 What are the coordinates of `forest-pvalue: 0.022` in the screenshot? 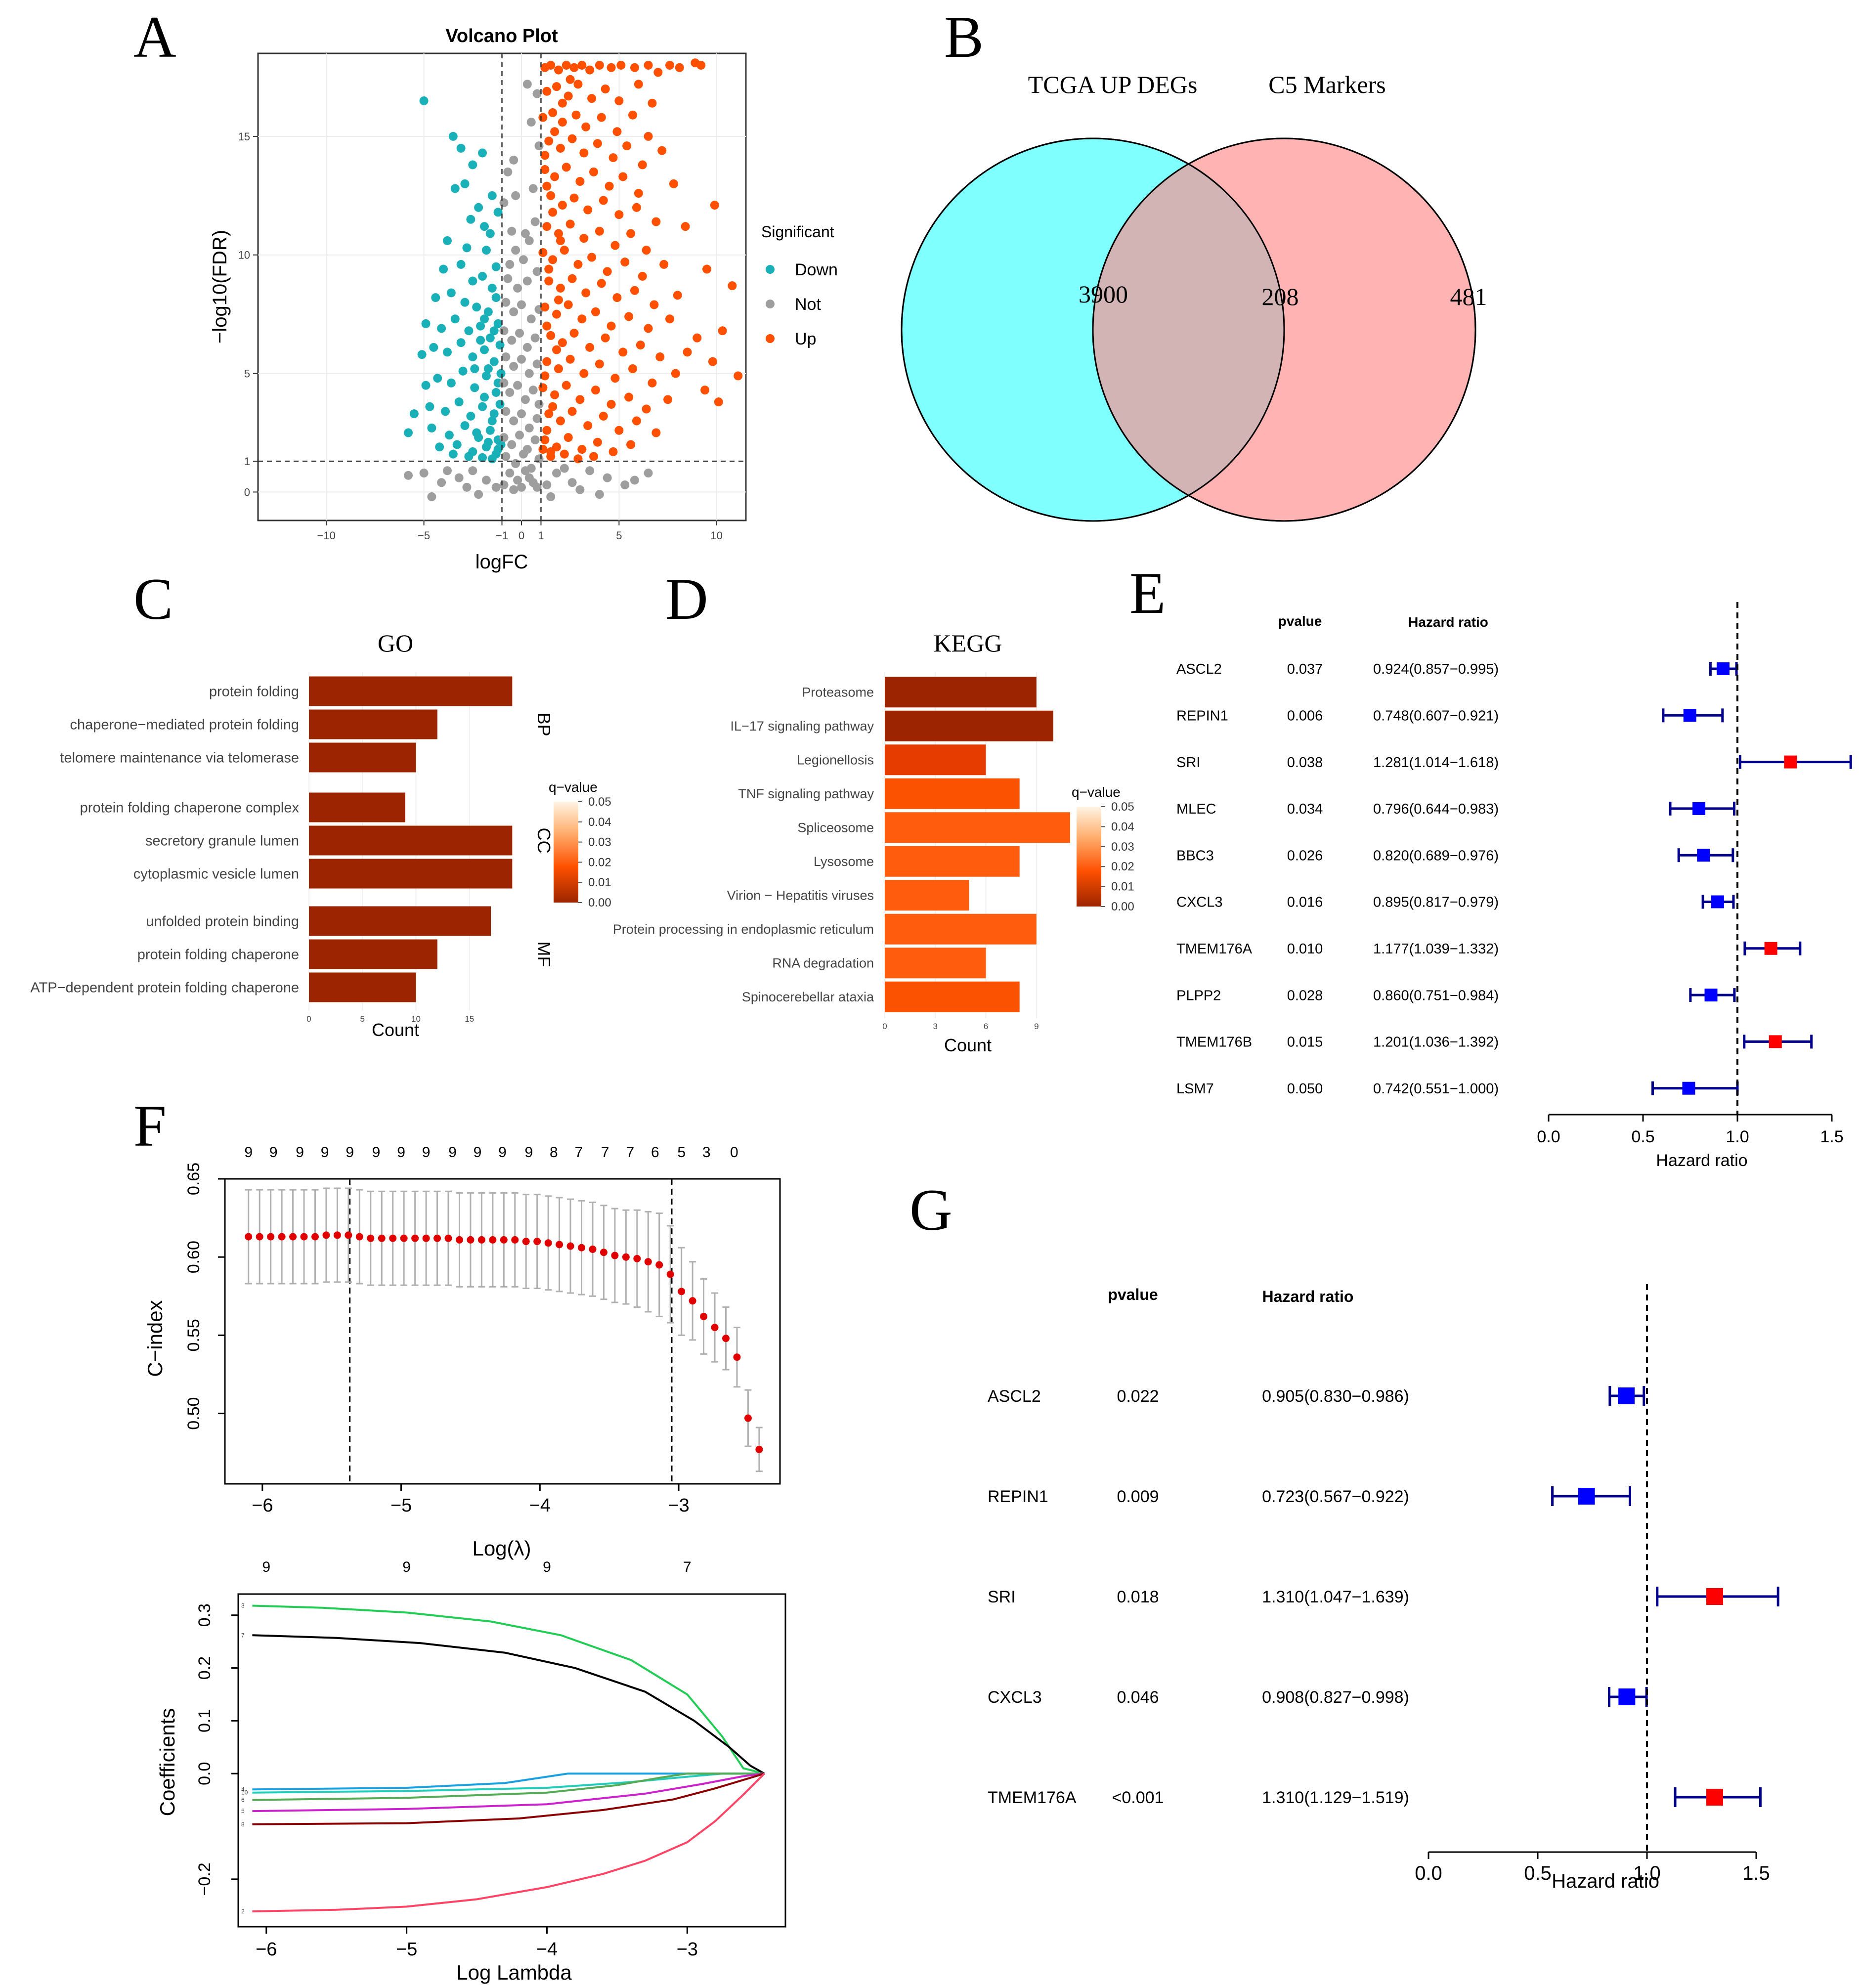 It's located at (1138, 1396).